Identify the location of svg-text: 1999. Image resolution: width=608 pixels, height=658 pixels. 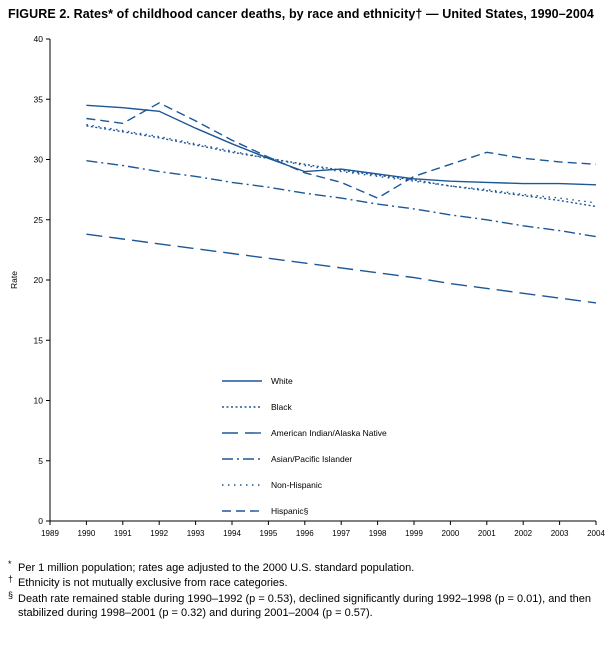
(414, 533).